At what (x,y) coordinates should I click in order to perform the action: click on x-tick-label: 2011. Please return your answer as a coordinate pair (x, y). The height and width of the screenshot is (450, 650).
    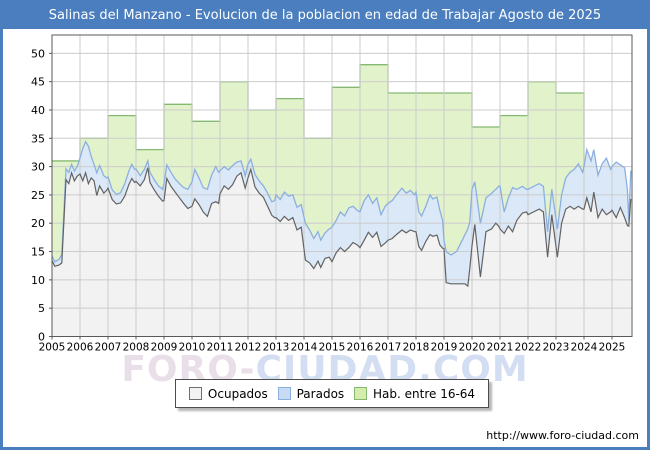
    Looking at the image, I should click on (220, 348).